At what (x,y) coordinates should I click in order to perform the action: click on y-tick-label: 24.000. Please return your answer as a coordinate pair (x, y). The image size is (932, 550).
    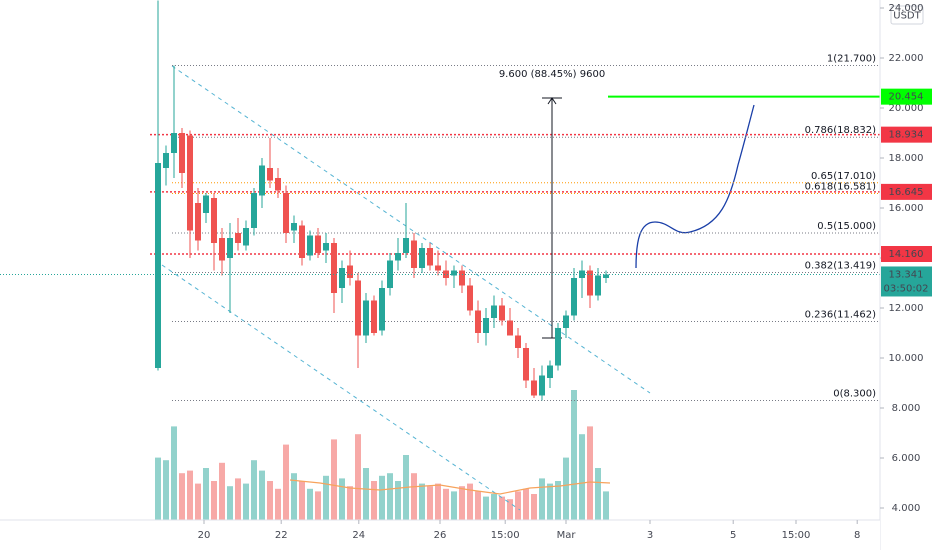
    Looking at the image, I should click on (906, 8).